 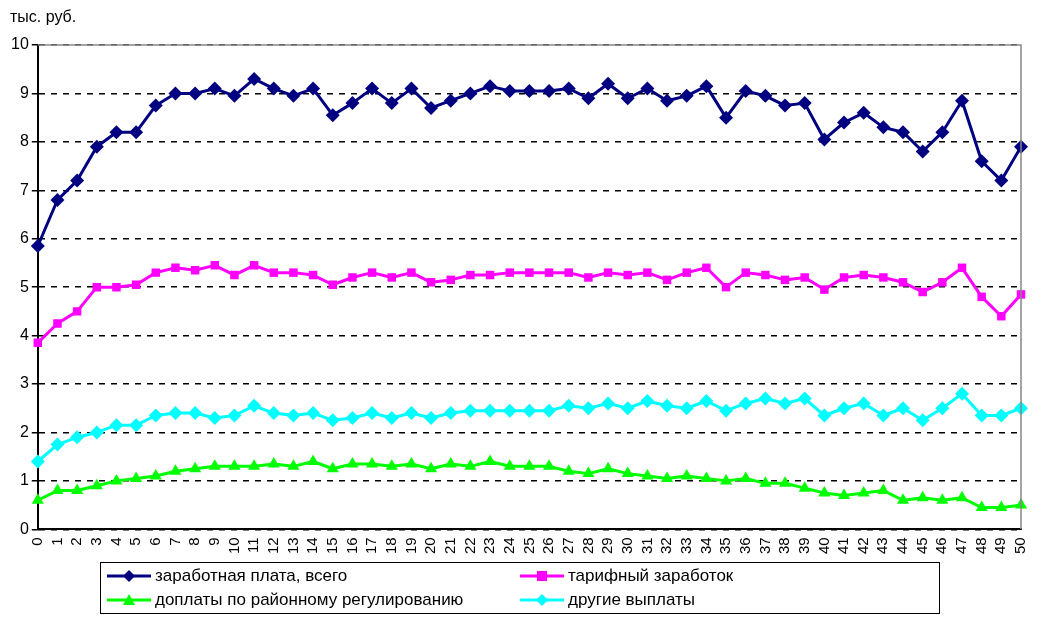 I want to click on x-tick-label: 30, so click(x=626, y=545).